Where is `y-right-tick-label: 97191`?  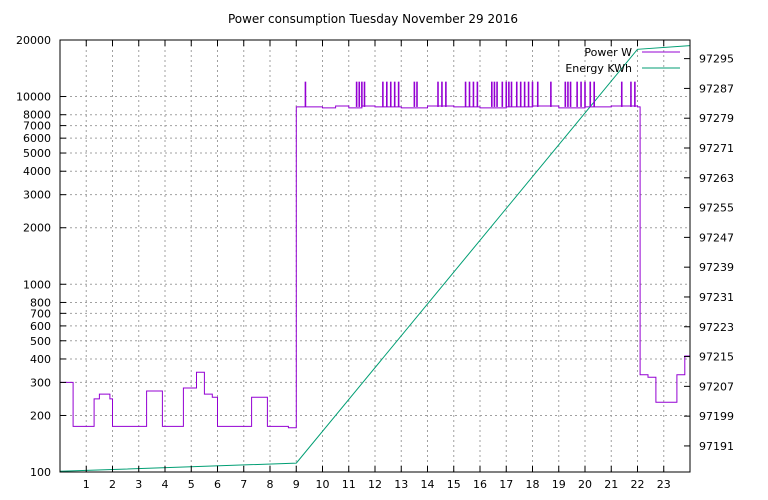 y-right-tick-label: 97191 is located at coordinates (716, 446).